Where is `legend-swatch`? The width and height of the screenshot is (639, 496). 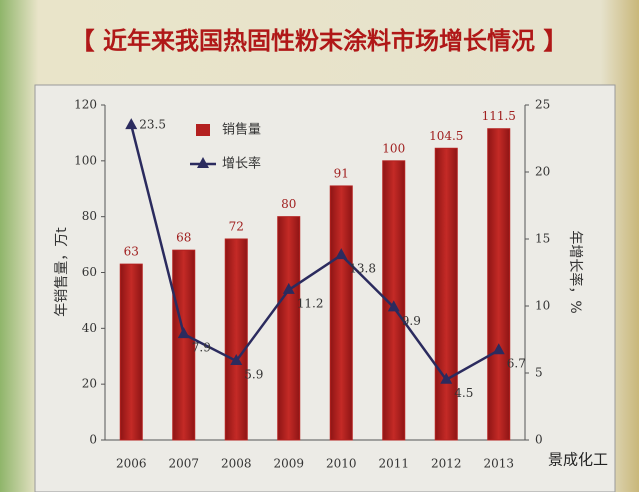
legend-swatch is located at coordinates (203, 130).